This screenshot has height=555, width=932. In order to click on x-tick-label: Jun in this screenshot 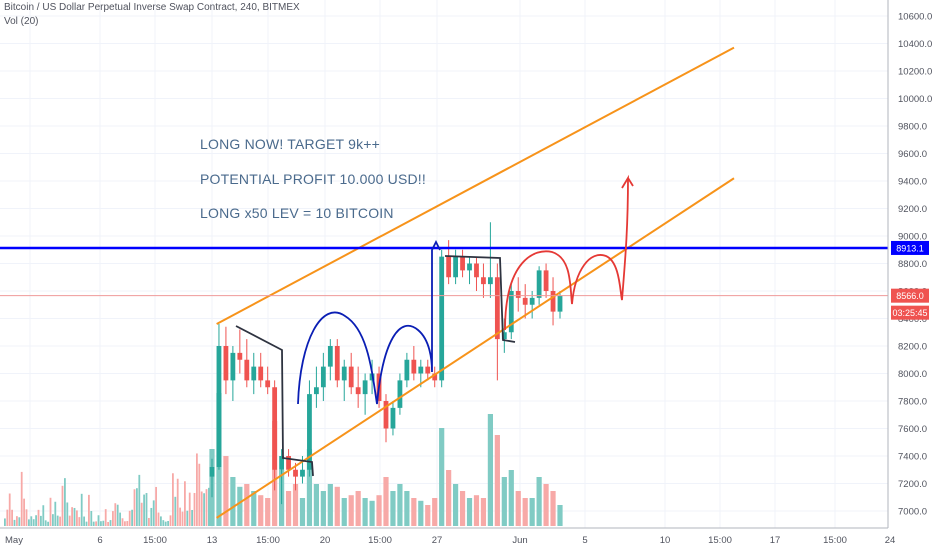, I will do `click(519, 540)`.